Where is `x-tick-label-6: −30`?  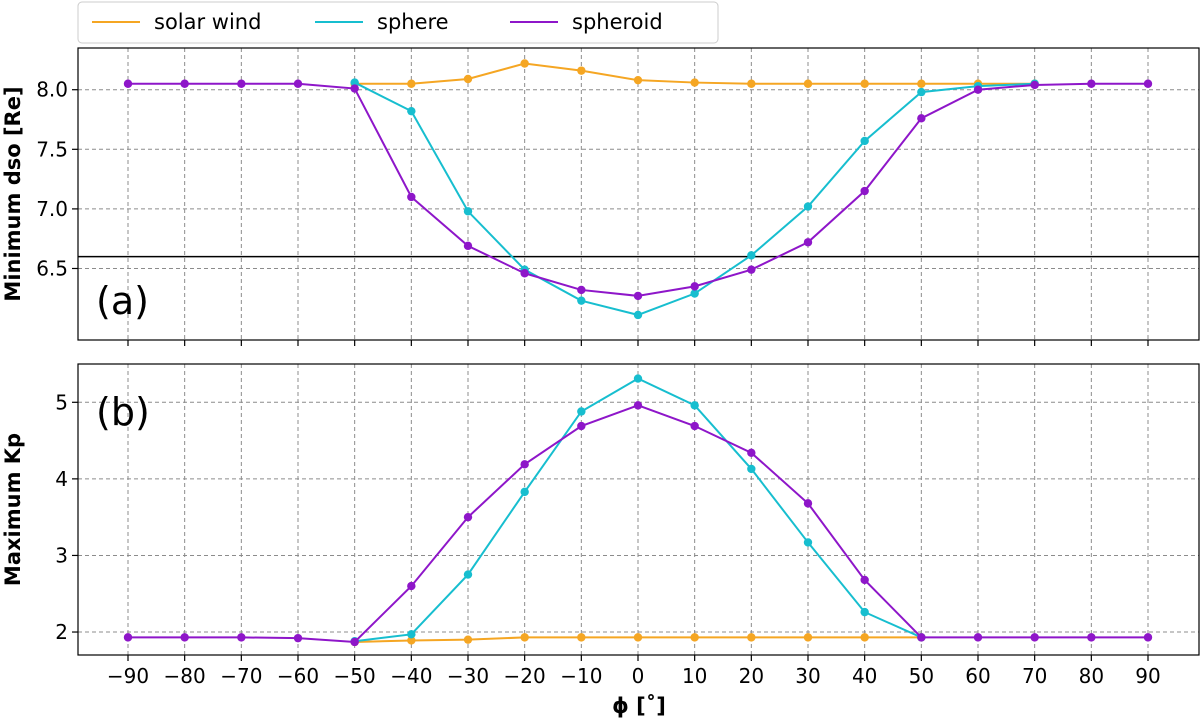 x-tick-label-6: −30 is located at coordinates (468, 676).